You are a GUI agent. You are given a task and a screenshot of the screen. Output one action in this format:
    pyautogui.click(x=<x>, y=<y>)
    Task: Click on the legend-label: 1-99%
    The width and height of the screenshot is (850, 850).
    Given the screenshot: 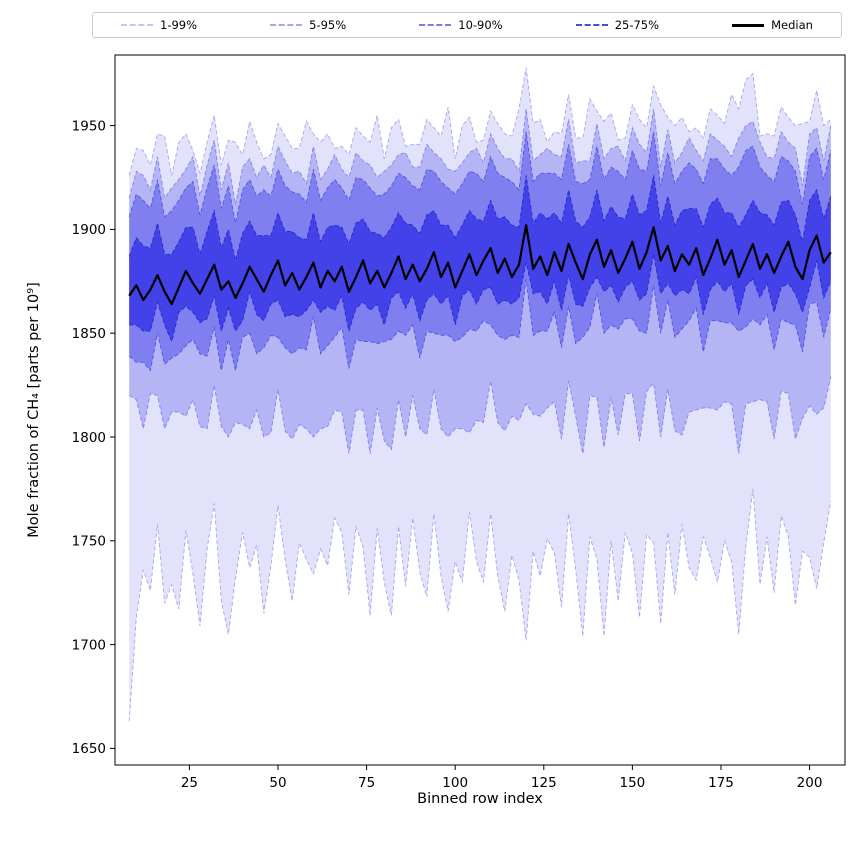 What is the action you would take?
    pyautogui.click(x=179, y=25)
    